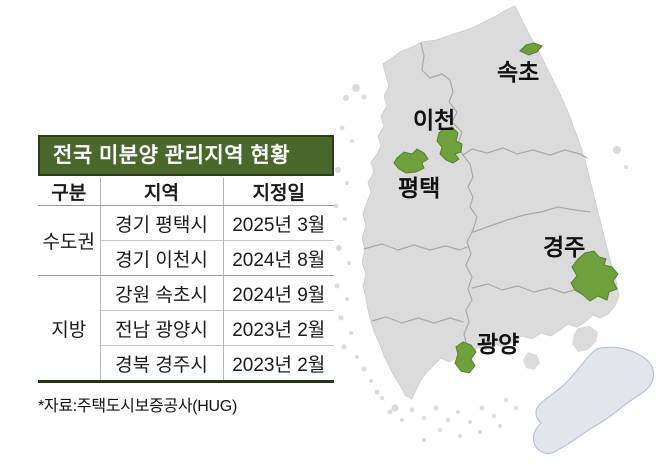 The width and height of the screenshot is (658, 465). Describe the element at coordinates (161, 328) in the screenshot. I see `region-cell: 전남 광양시` at that location.